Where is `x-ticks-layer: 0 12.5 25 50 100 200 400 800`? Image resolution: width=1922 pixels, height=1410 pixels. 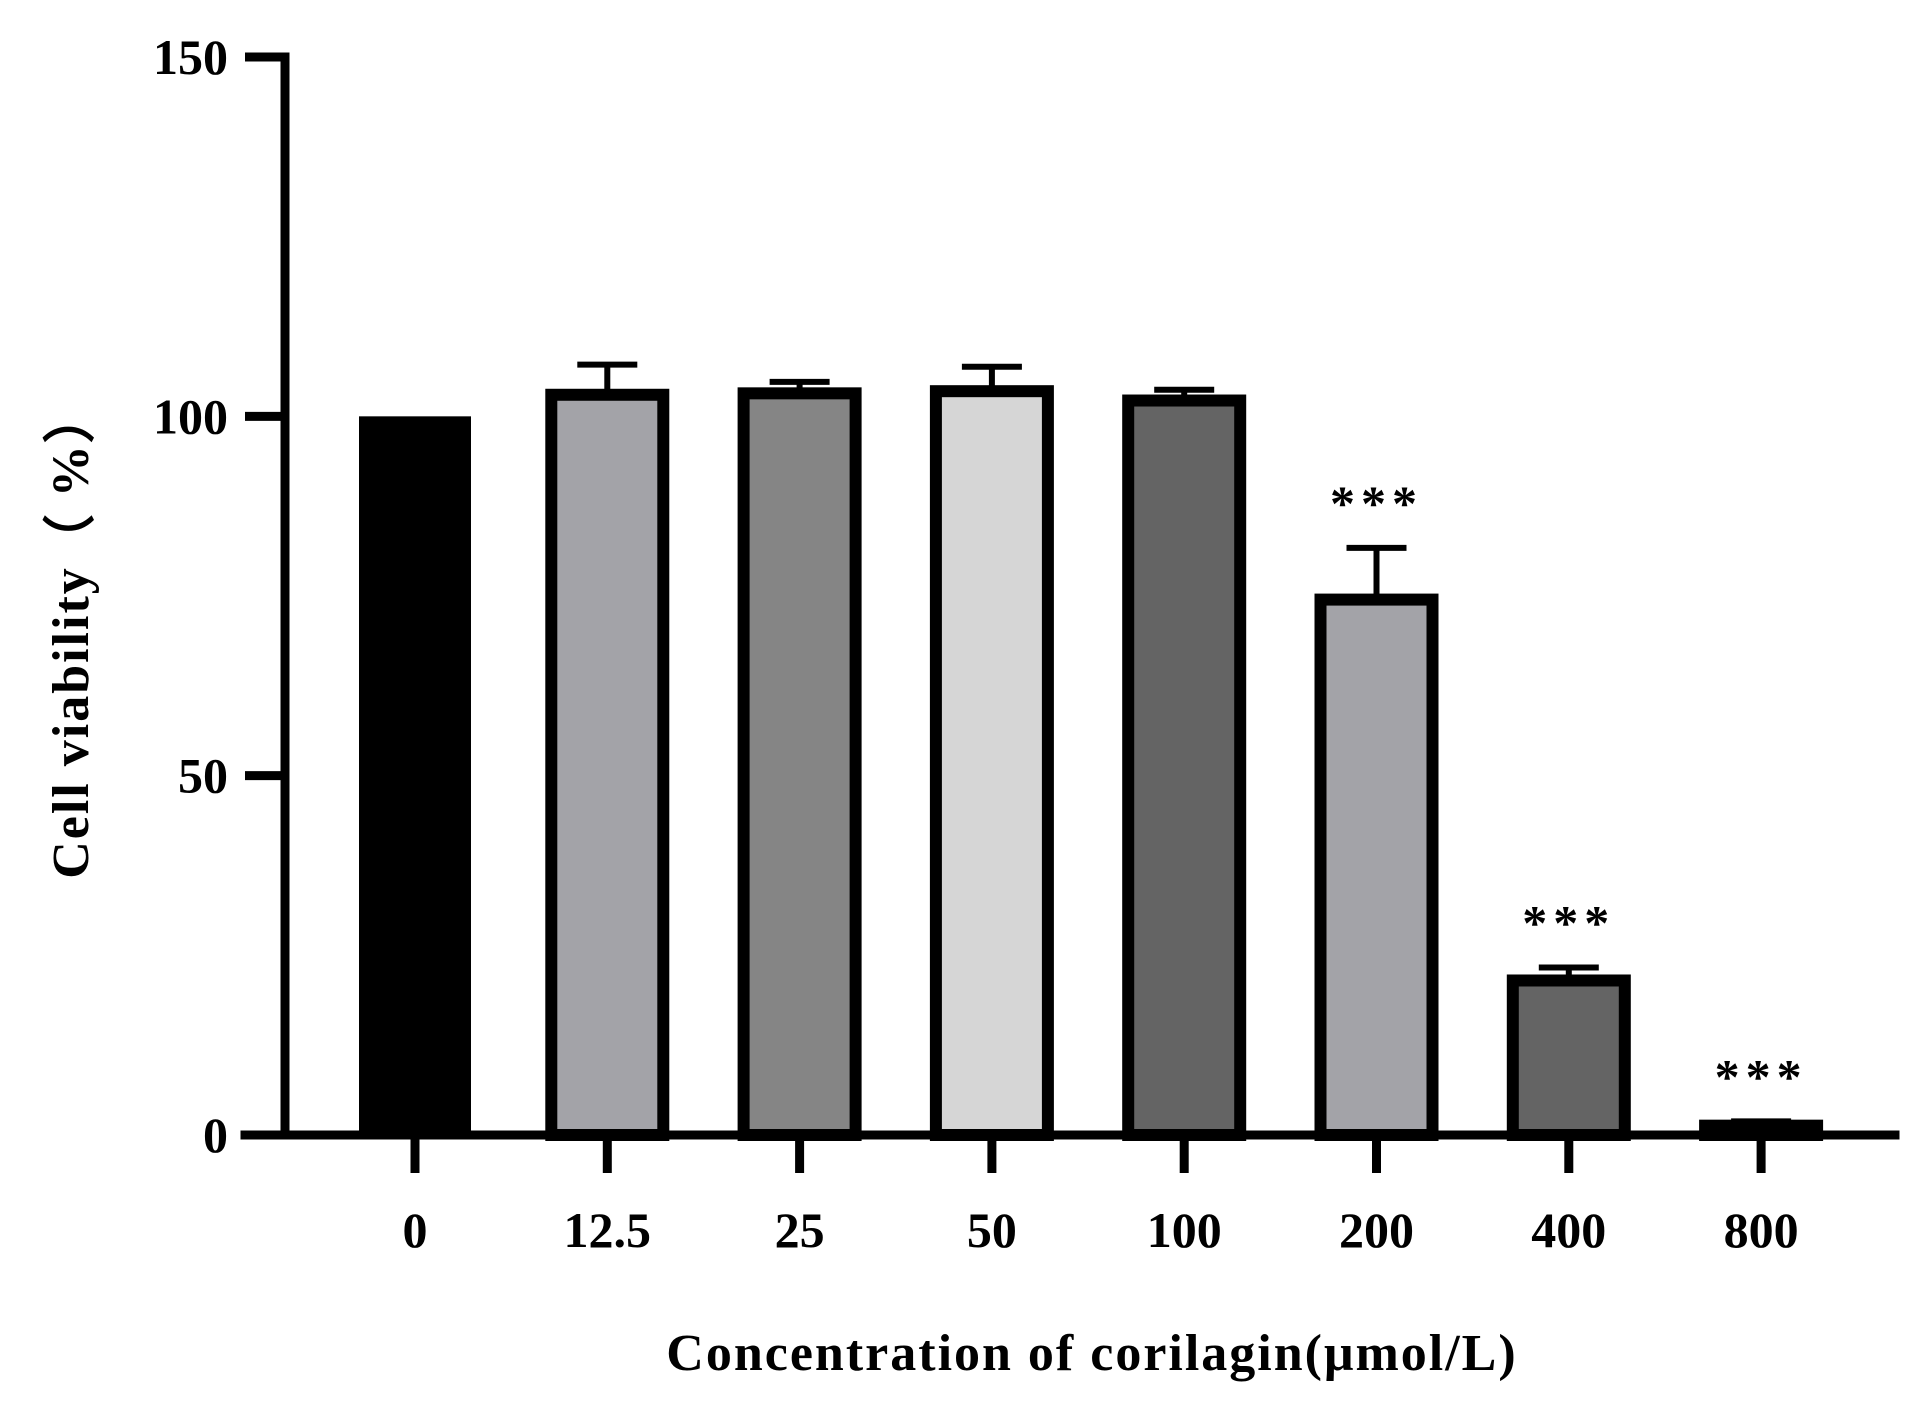 x-ticks-layer: 0 12.5 25 50 100 200 400 800 is located at coordinates (1101, 1196).